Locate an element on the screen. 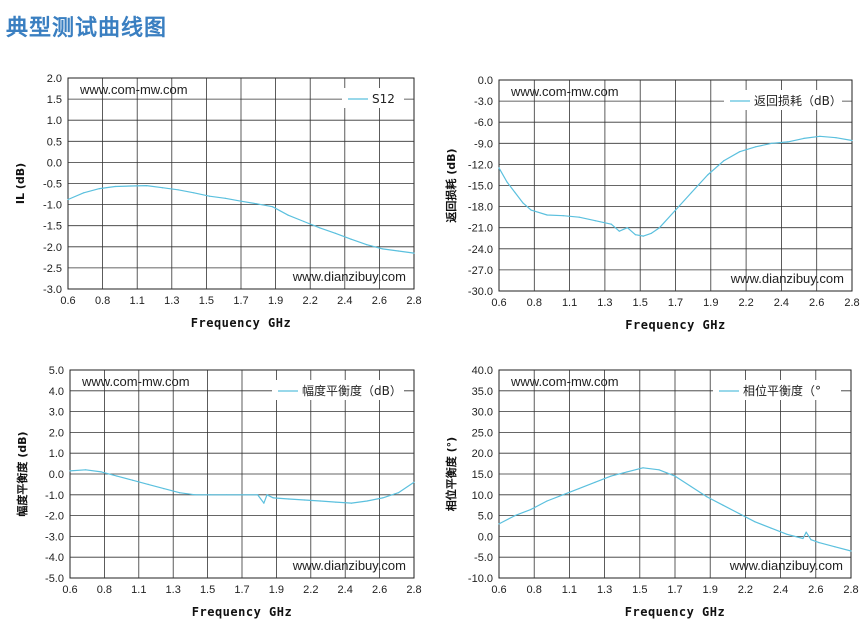 The width and height of the screenshot is (865, 642). y-tick-label: -2.0 is located at coordinates (54, 517).